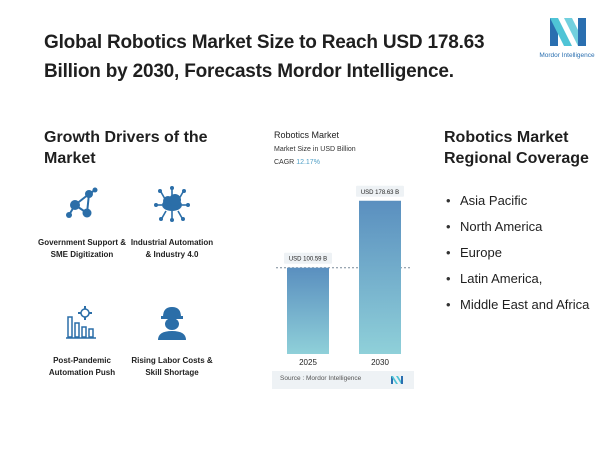 This screenshot has height=452, width=600. I want to click on region-item: • Middle East and Africa, so click(517, 305).